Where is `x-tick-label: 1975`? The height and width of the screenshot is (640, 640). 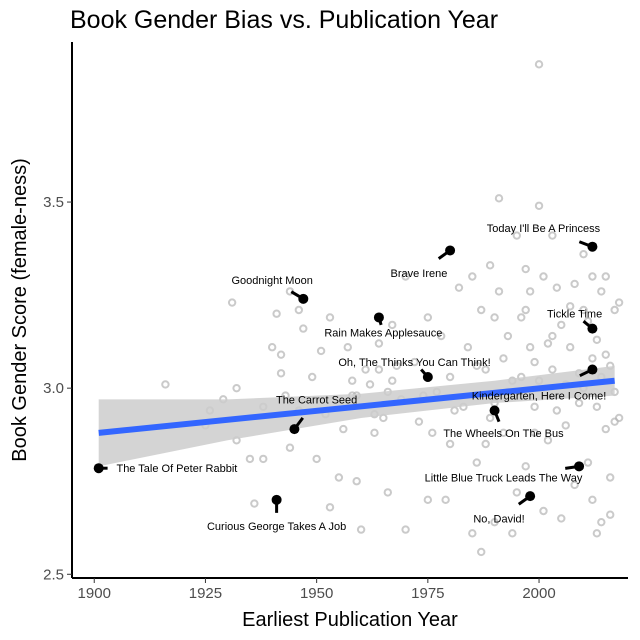
x-tick-label: 1975 is located at coordinates (427, 593).